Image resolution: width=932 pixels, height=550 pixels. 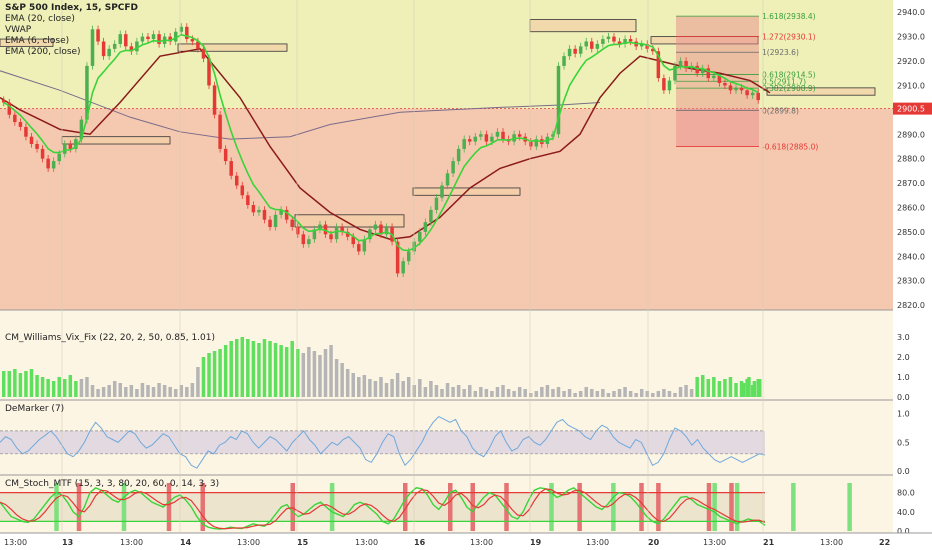 I want to click on indicator-ema200: EMA (200, close), so click(x=43, y=52).